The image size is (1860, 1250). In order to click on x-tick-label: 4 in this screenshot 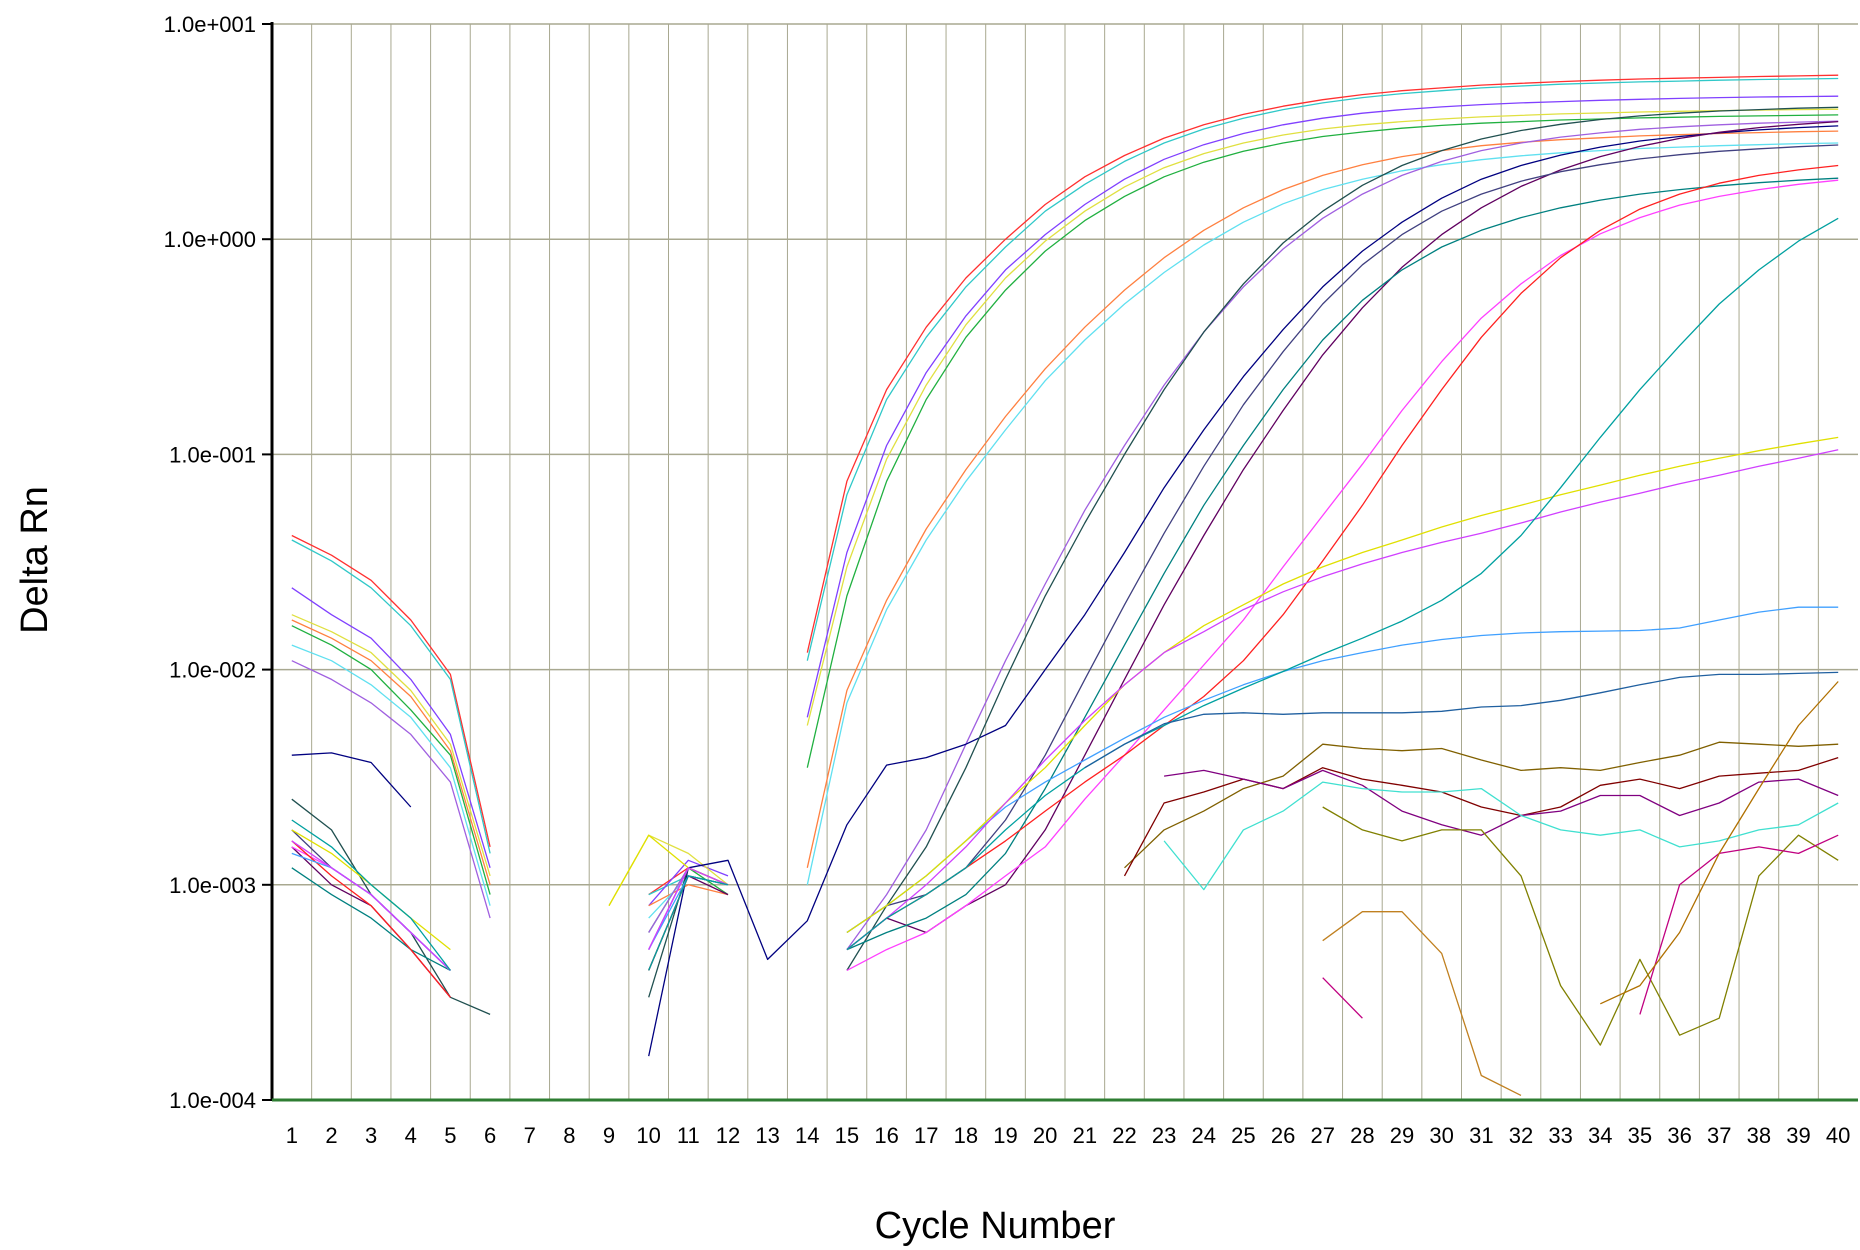, I will do `click(411, 1135)`.